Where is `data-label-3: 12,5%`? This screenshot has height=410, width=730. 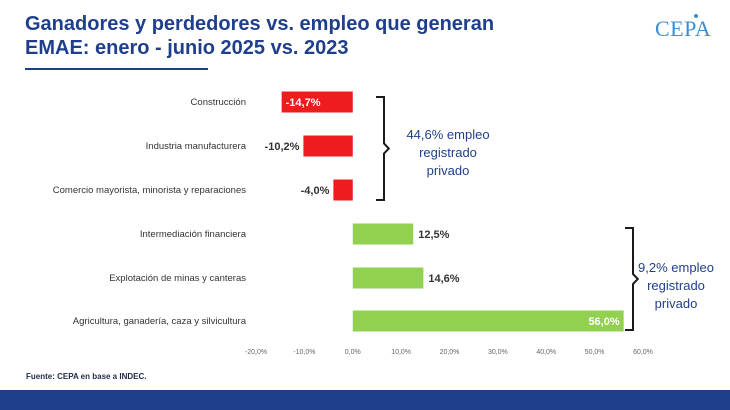 data-label-3: 12,5% is located at coordinates (433, 235).